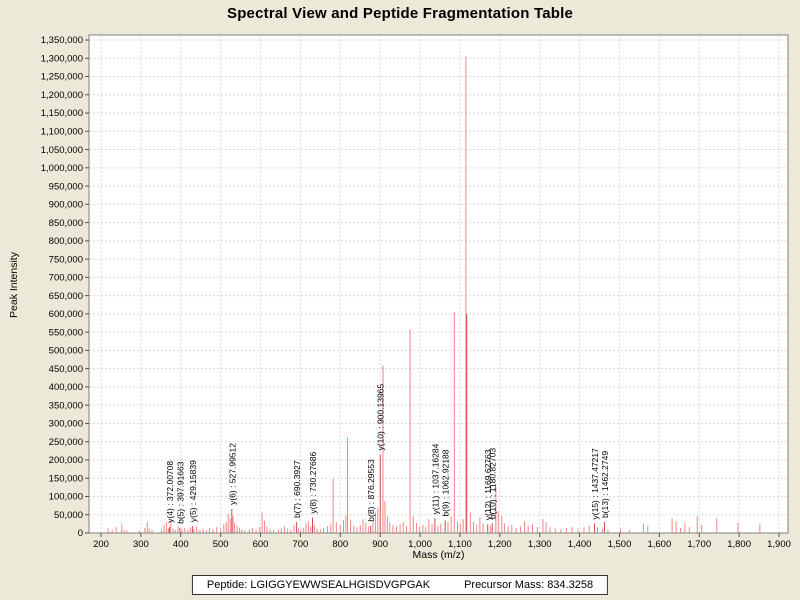 This screenshot has height=600, width=800. I want to click on y-tick-label: 1,300,000, so click(62, 58).